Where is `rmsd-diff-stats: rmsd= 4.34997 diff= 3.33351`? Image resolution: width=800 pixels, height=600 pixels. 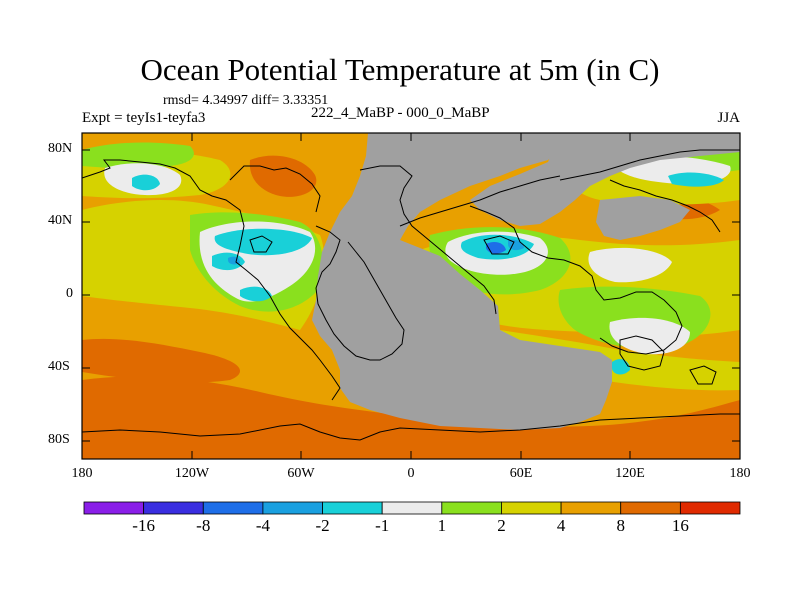
rmsd-diff-stats: rmsd= 4.34997 diff= 3.33351 is located at coordinates (246, 100).